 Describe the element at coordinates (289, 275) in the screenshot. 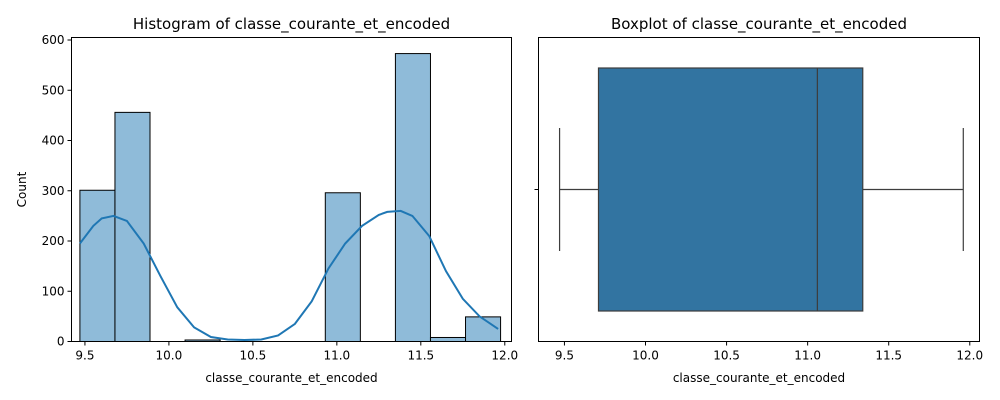

I see `kde-line` at that location.